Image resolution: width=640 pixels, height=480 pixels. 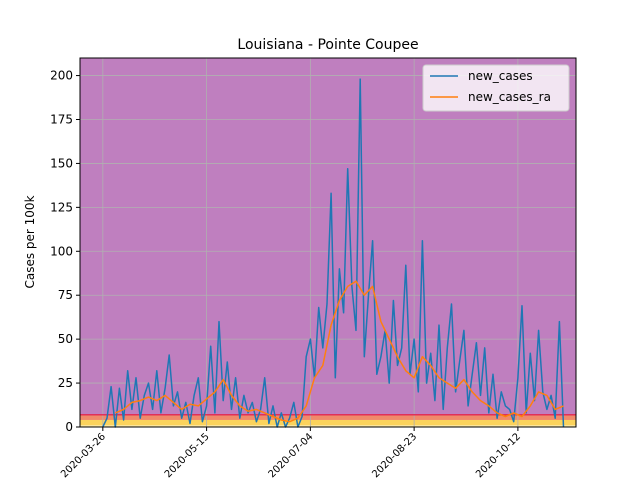 I want to click on x-tick-label-0: 2020-03-26, so click(x=83, y=455).